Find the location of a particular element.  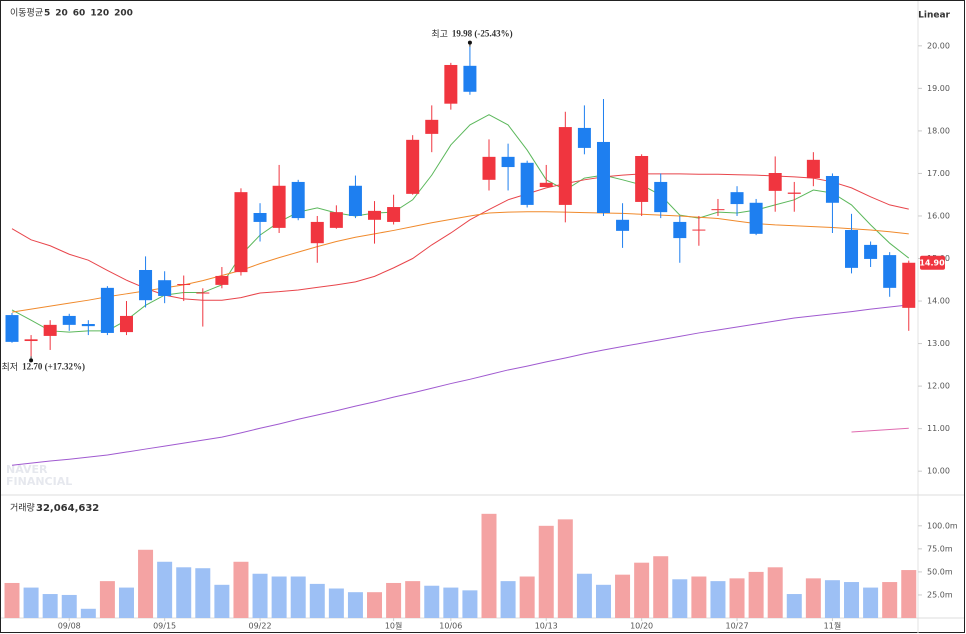

x-tick-label: 10월 is located at coordinates (394, 626).